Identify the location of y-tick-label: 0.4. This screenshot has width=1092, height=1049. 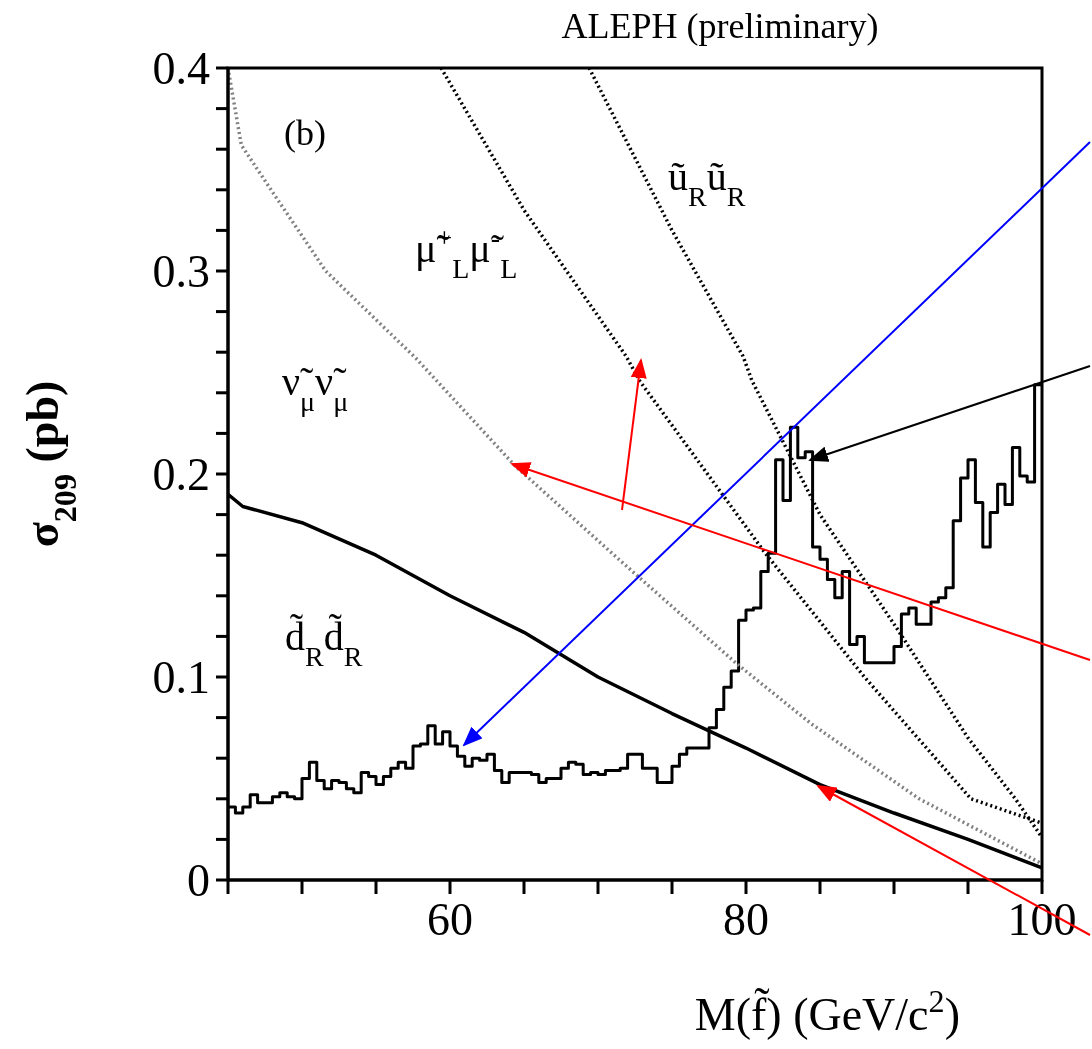
(181, 69).